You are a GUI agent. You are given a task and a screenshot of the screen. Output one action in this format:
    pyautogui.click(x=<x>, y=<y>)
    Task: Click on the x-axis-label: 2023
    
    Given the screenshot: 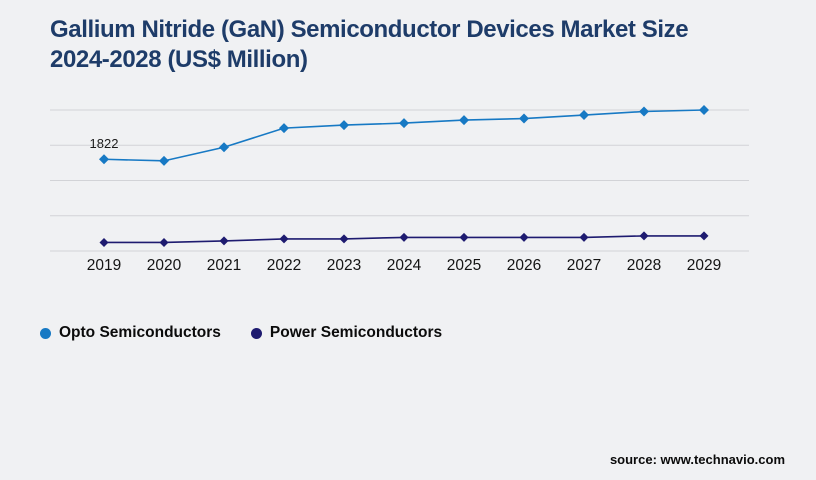 What is the action you would take?
    pyautogui.click(x=344, y=265)
    